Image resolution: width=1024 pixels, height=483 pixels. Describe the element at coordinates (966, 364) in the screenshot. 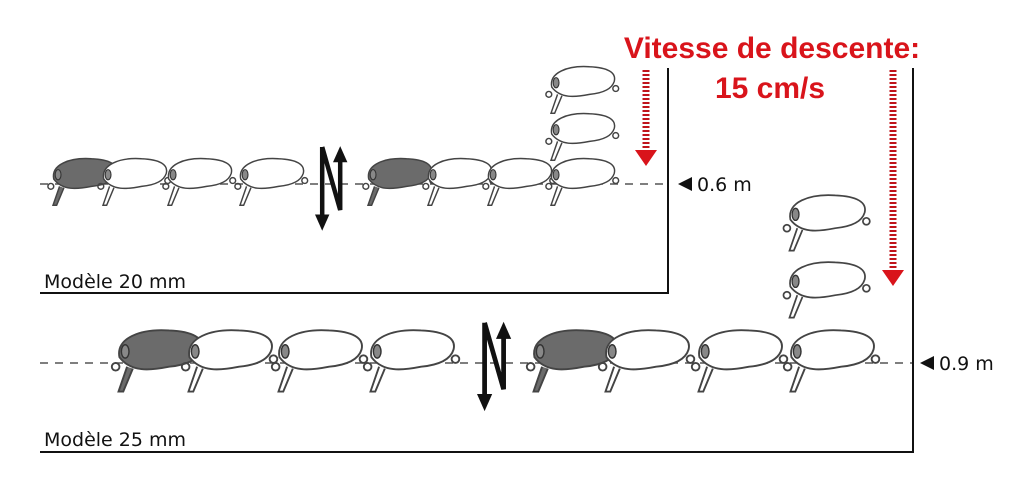

I see `depth-label: 0.9 m` at that location.